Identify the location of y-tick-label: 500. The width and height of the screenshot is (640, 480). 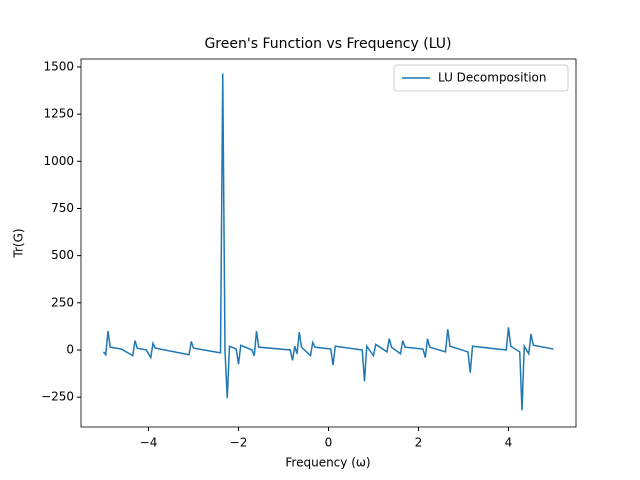
(62, 255).